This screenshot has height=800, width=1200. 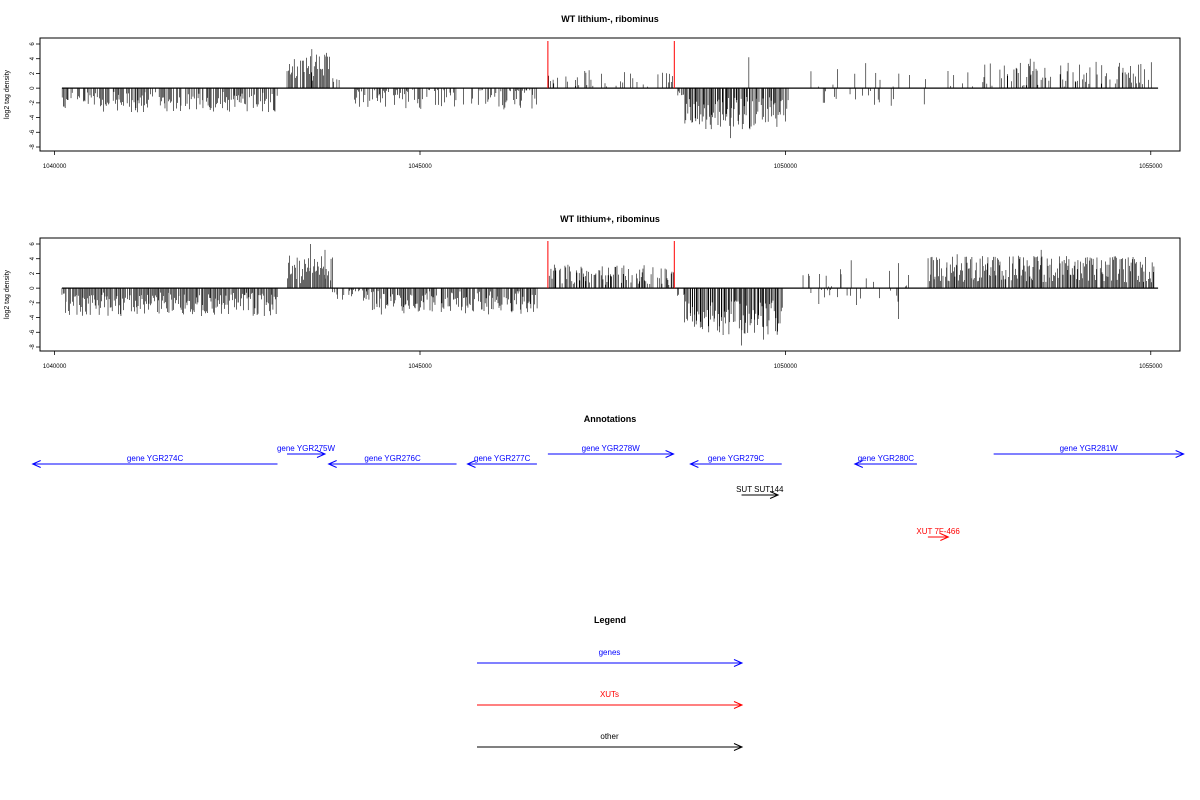 I want to click on legend-label: other, so click(x=609, y=736).